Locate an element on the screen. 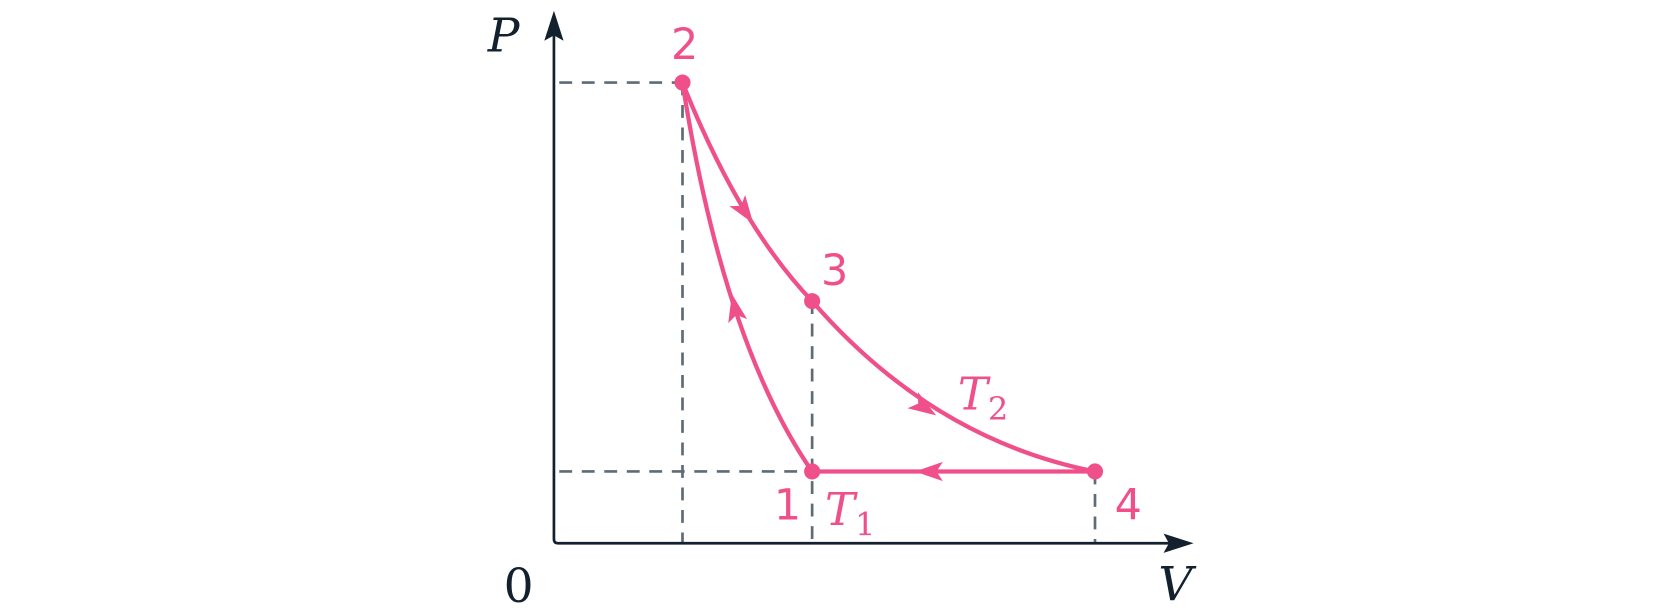 The width and height of the screenshot is (1680, 614). point-label: 1 is located at coordinates (787, 506).